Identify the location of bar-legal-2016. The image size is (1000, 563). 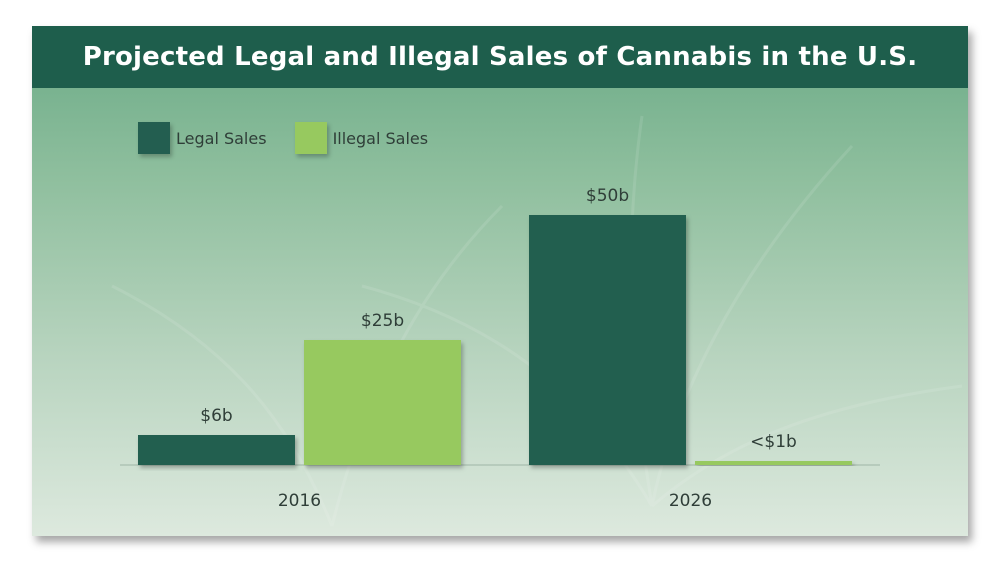
(216, 450).